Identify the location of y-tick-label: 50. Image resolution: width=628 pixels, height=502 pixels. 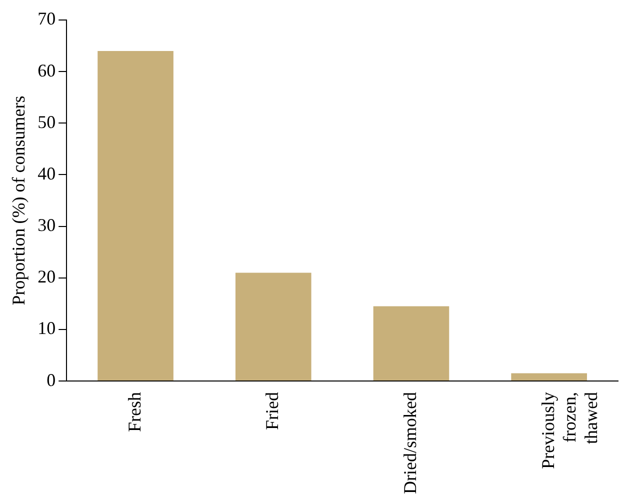
(47, 122).